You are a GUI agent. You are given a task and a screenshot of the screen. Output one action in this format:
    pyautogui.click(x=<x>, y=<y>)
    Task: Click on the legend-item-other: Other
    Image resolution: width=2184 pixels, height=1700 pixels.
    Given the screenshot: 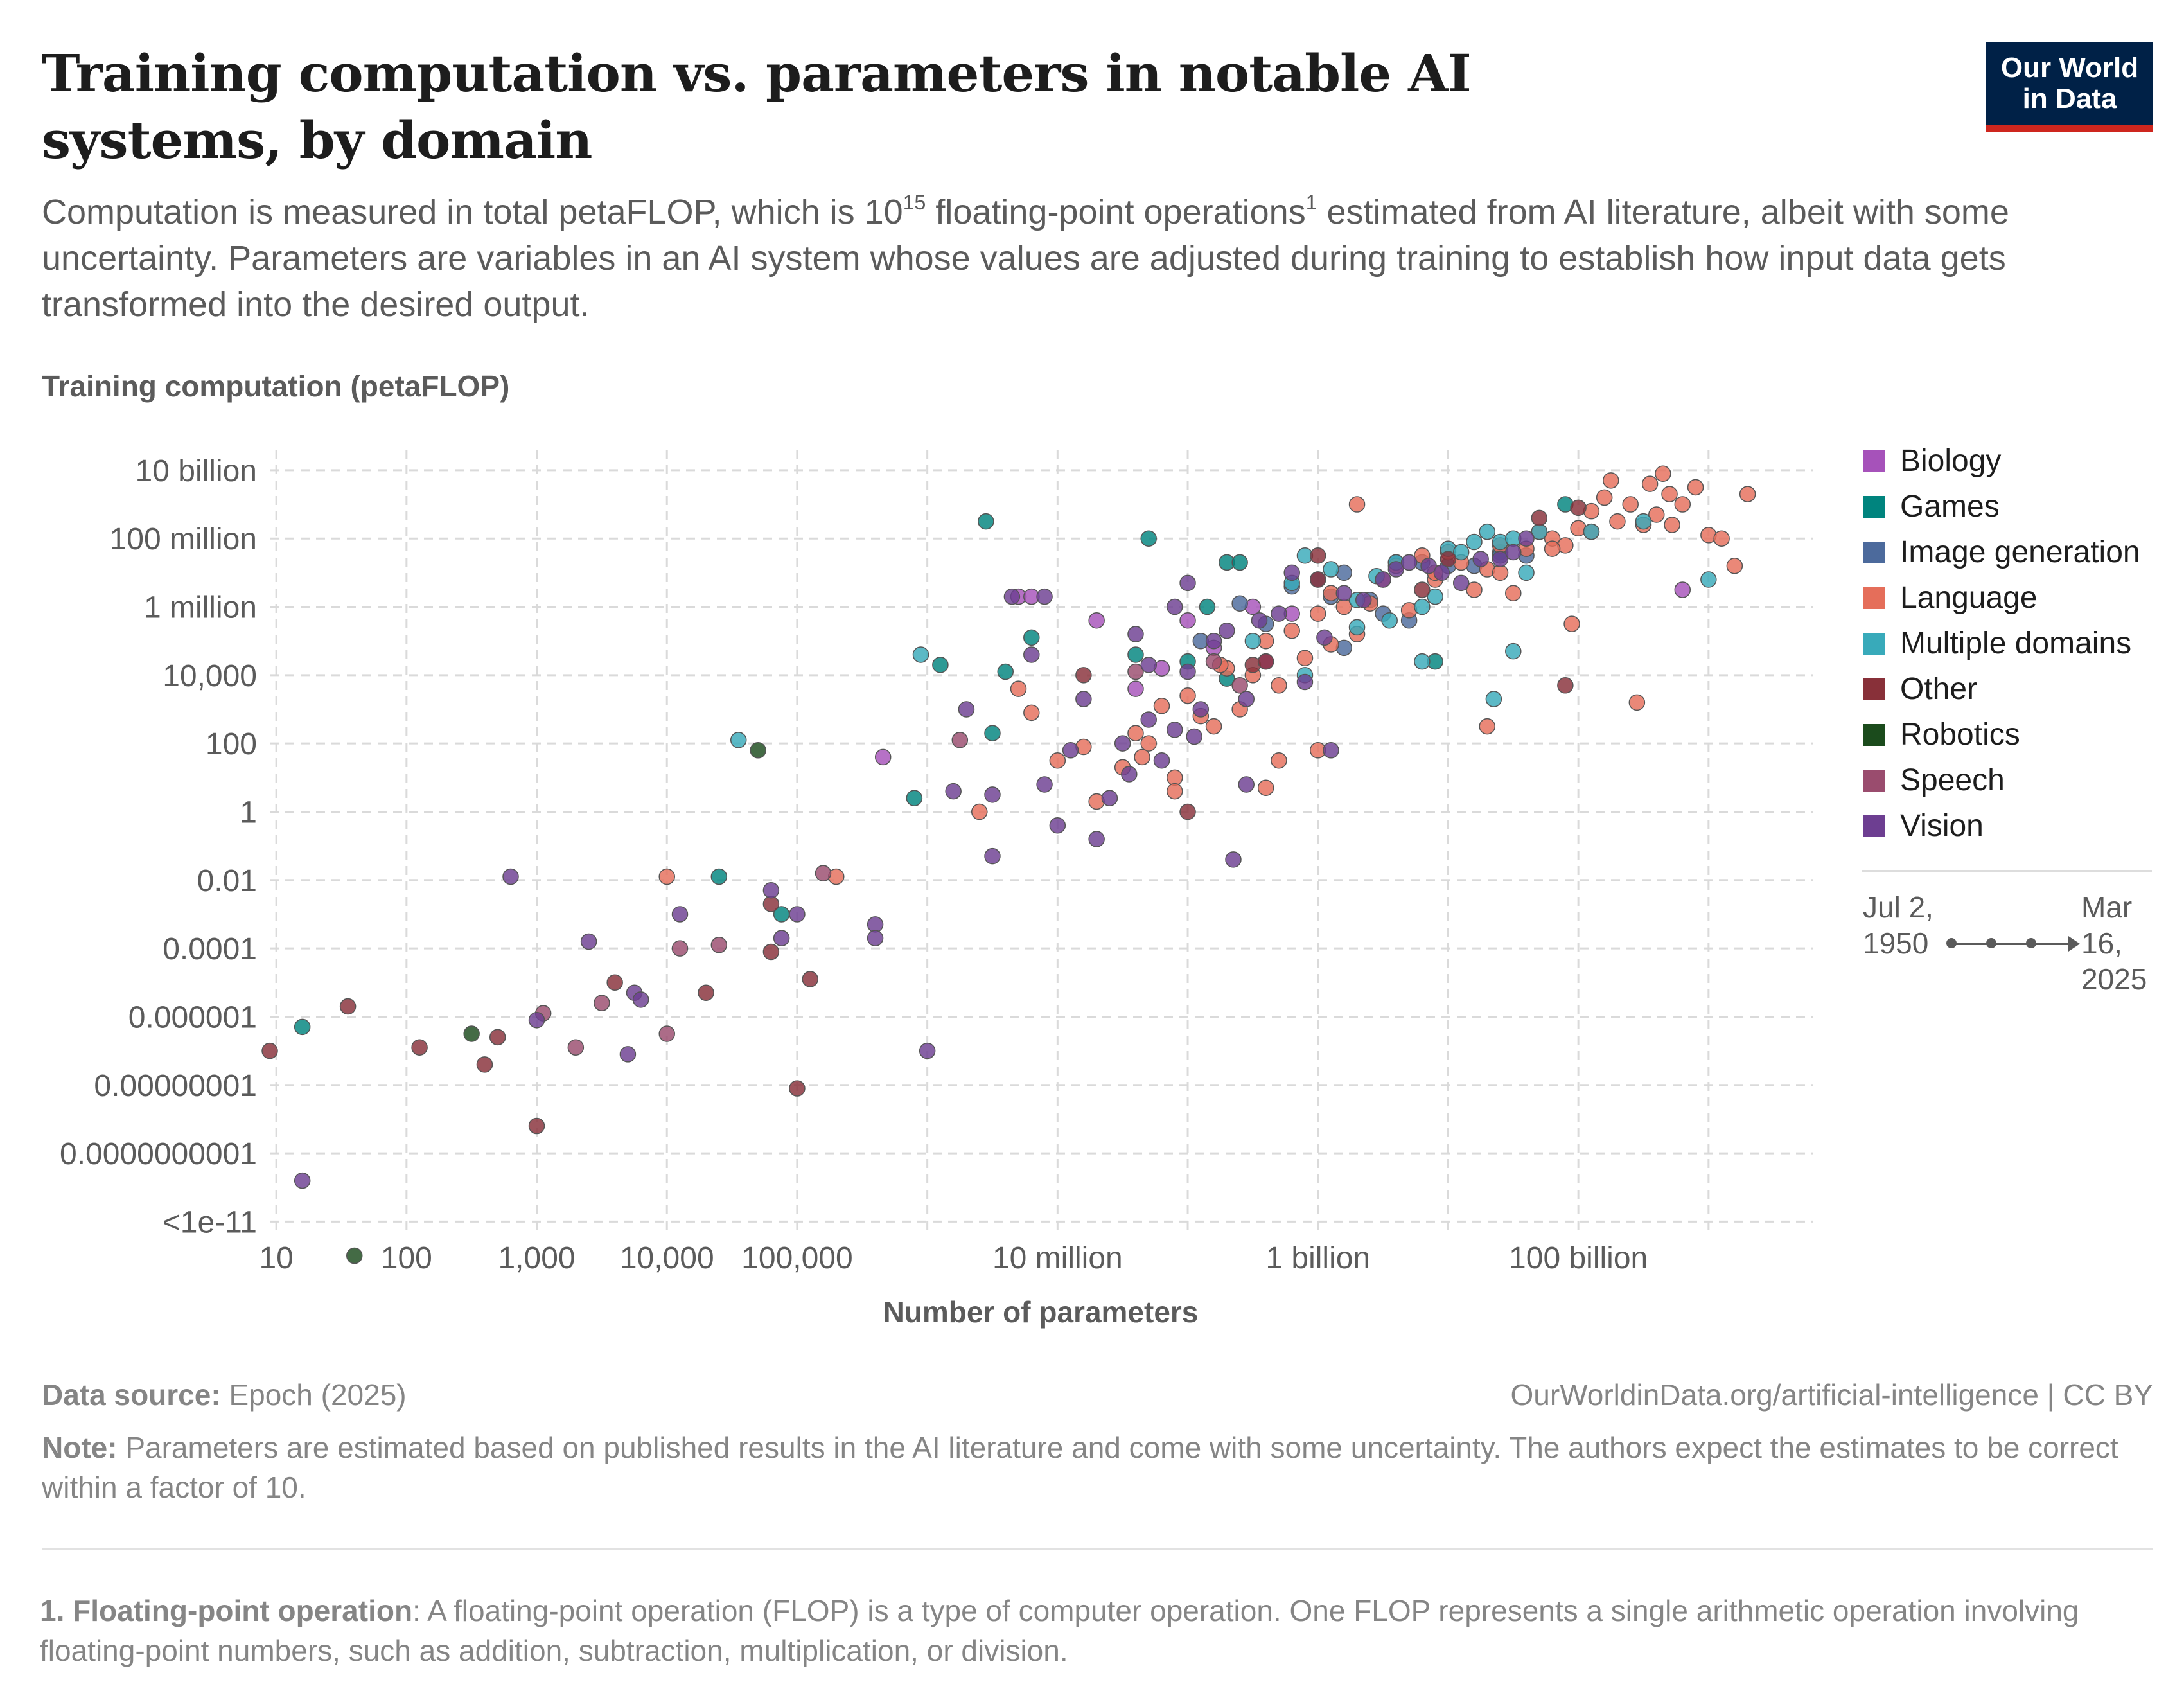 What is the action you would take?
    pyautogui.click(x=2002, y=689)
    